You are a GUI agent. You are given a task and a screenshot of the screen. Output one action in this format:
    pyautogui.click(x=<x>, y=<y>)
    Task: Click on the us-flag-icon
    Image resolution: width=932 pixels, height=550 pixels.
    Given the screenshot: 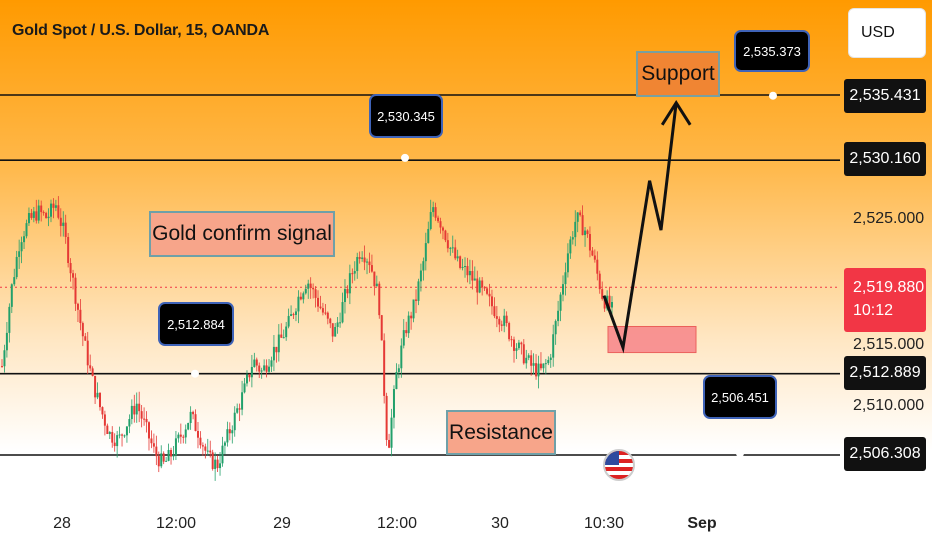 What is the action you would take?
    pyautogui.click(x=619, y=465)
    